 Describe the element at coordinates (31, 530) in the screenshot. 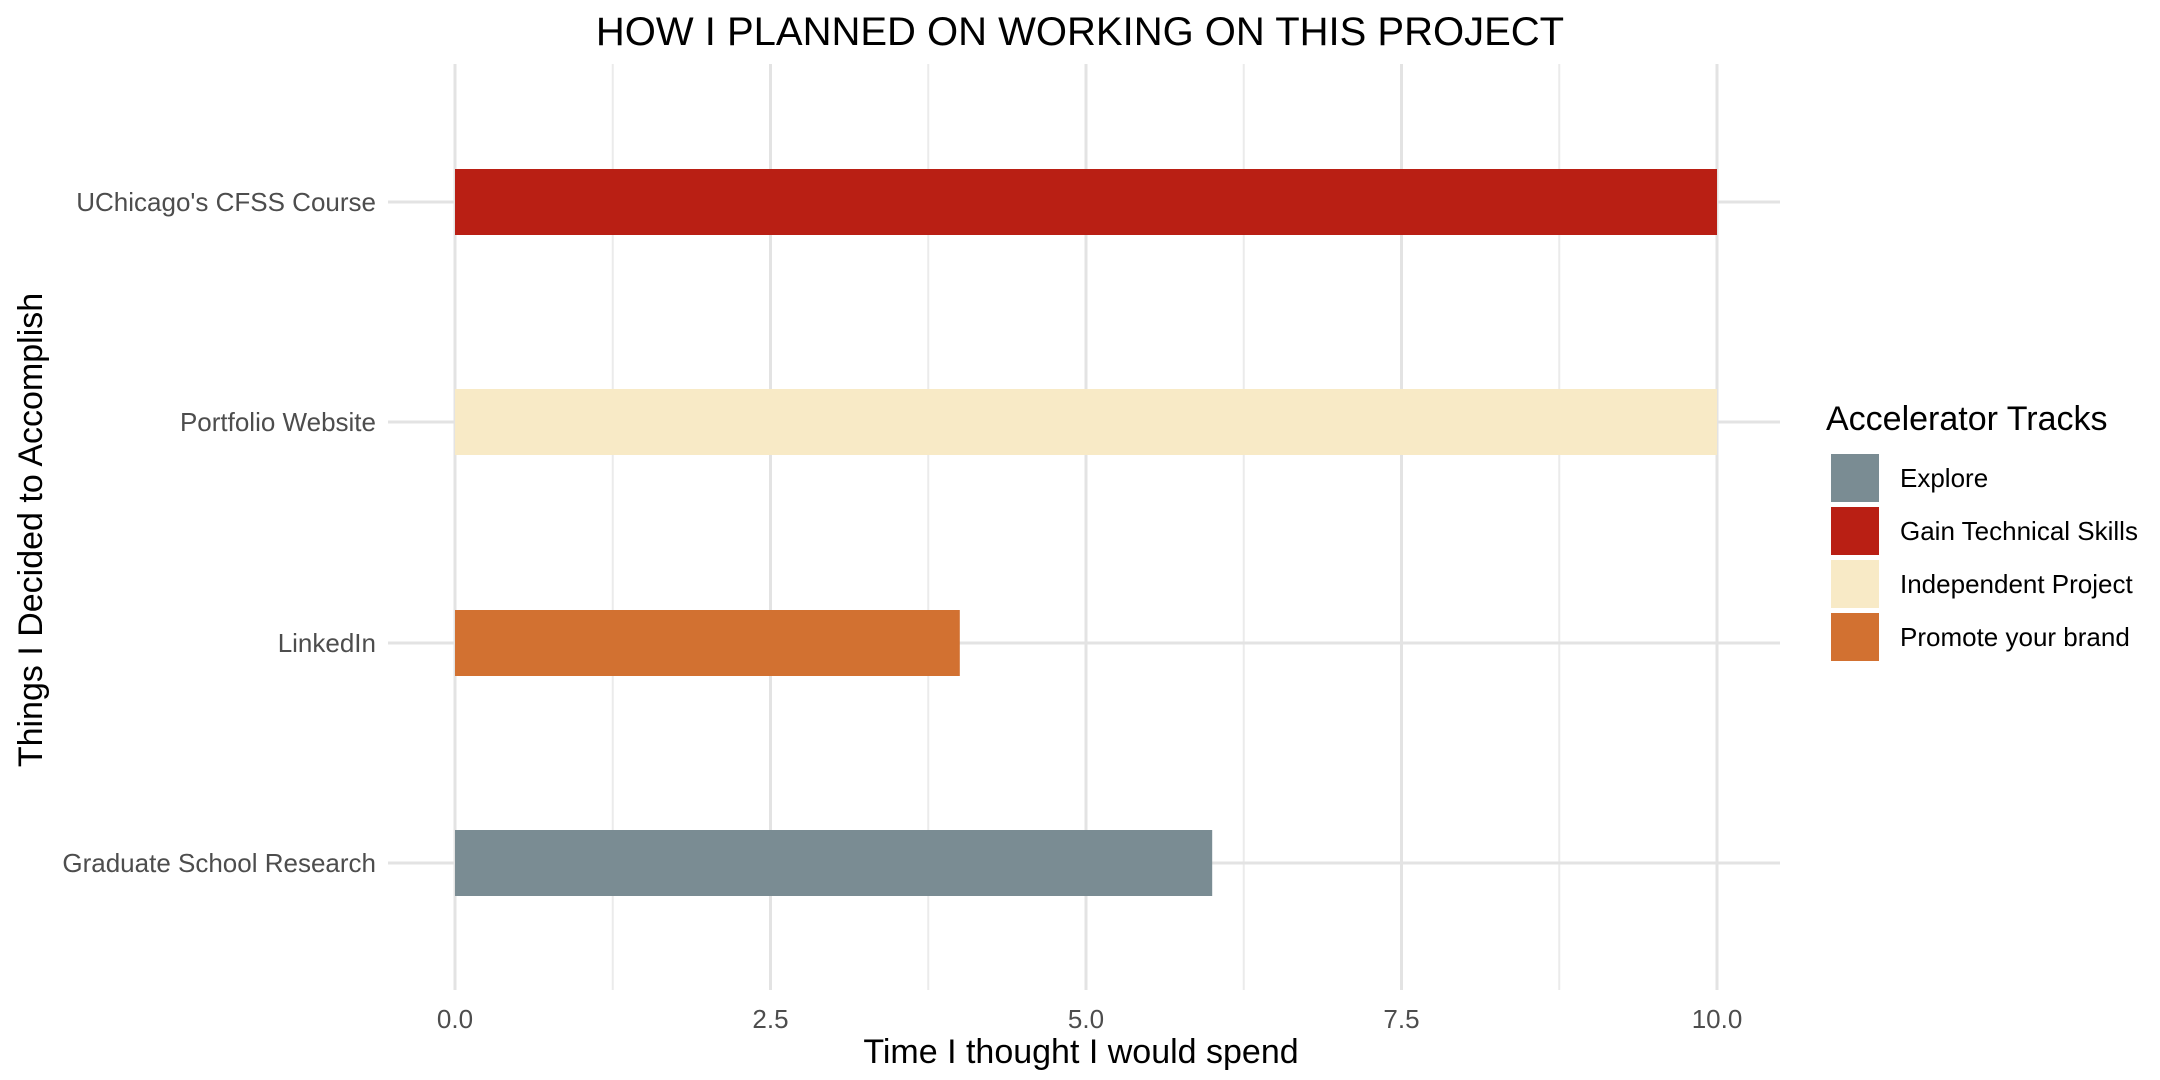

I see `y-axis-title: Things I Decided to Accomplish` at that location.